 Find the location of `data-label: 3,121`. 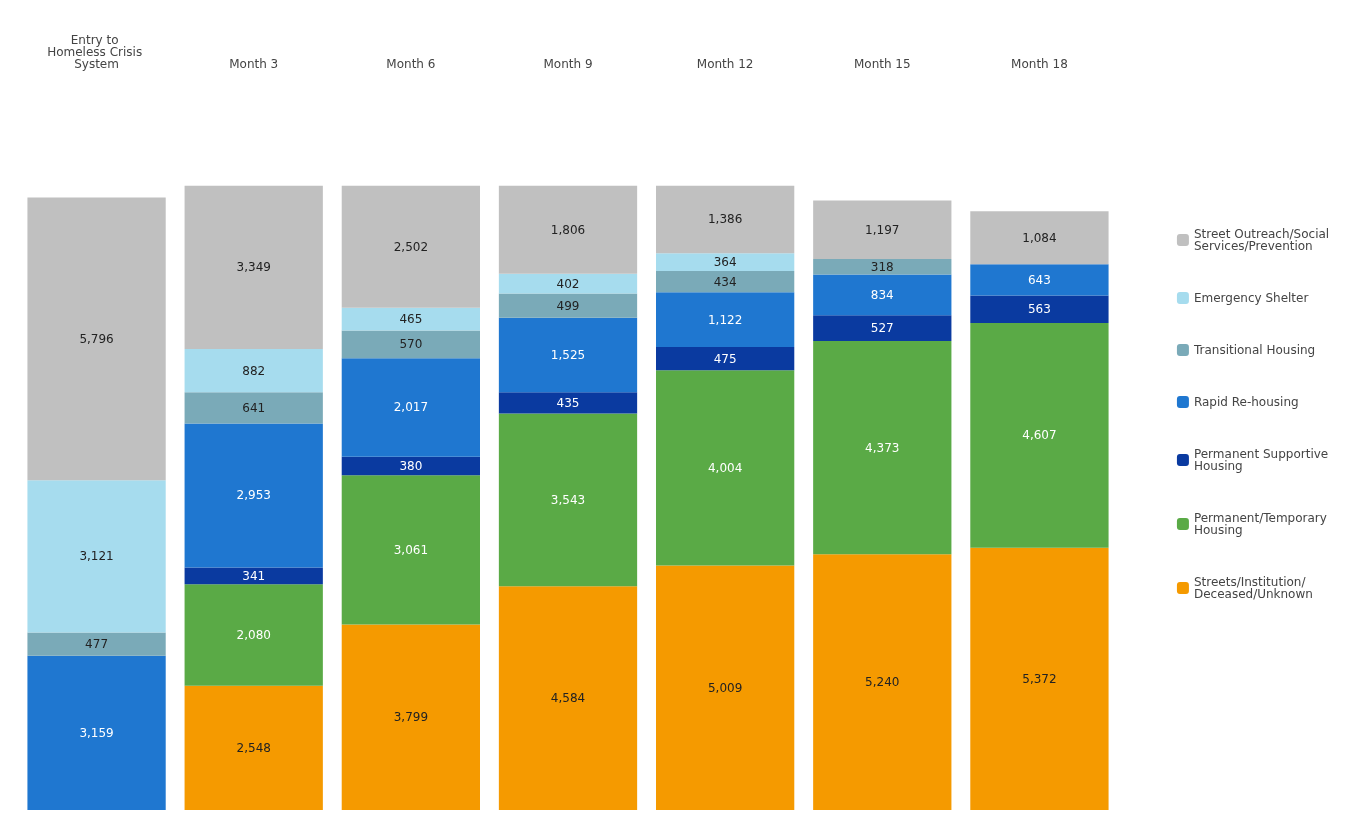

data-label: 3,121 is located at coordinates (96, 556).